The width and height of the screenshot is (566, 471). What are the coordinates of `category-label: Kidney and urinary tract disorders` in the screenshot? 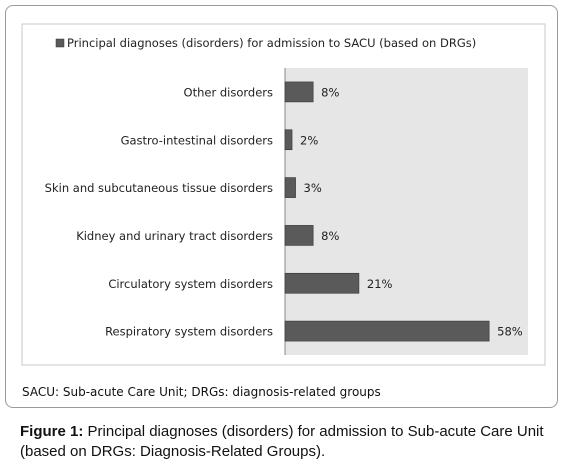 It's located at (174, 236).